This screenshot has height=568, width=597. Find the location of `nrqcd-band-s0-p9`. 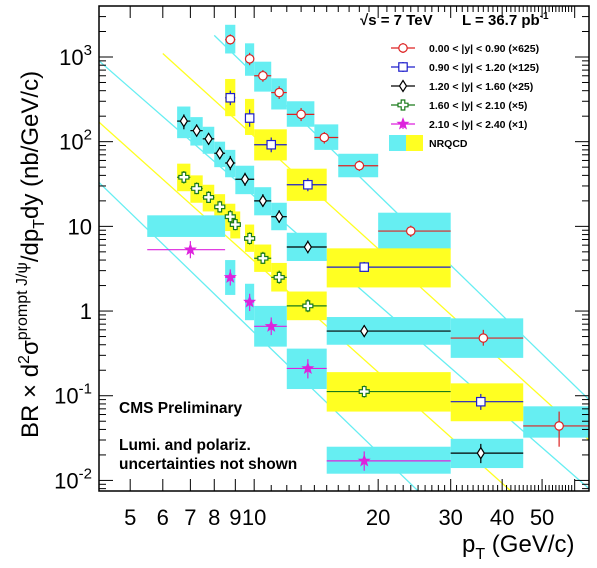

nrqcd-band-s0-p9 is located at coordinates (556, 422).